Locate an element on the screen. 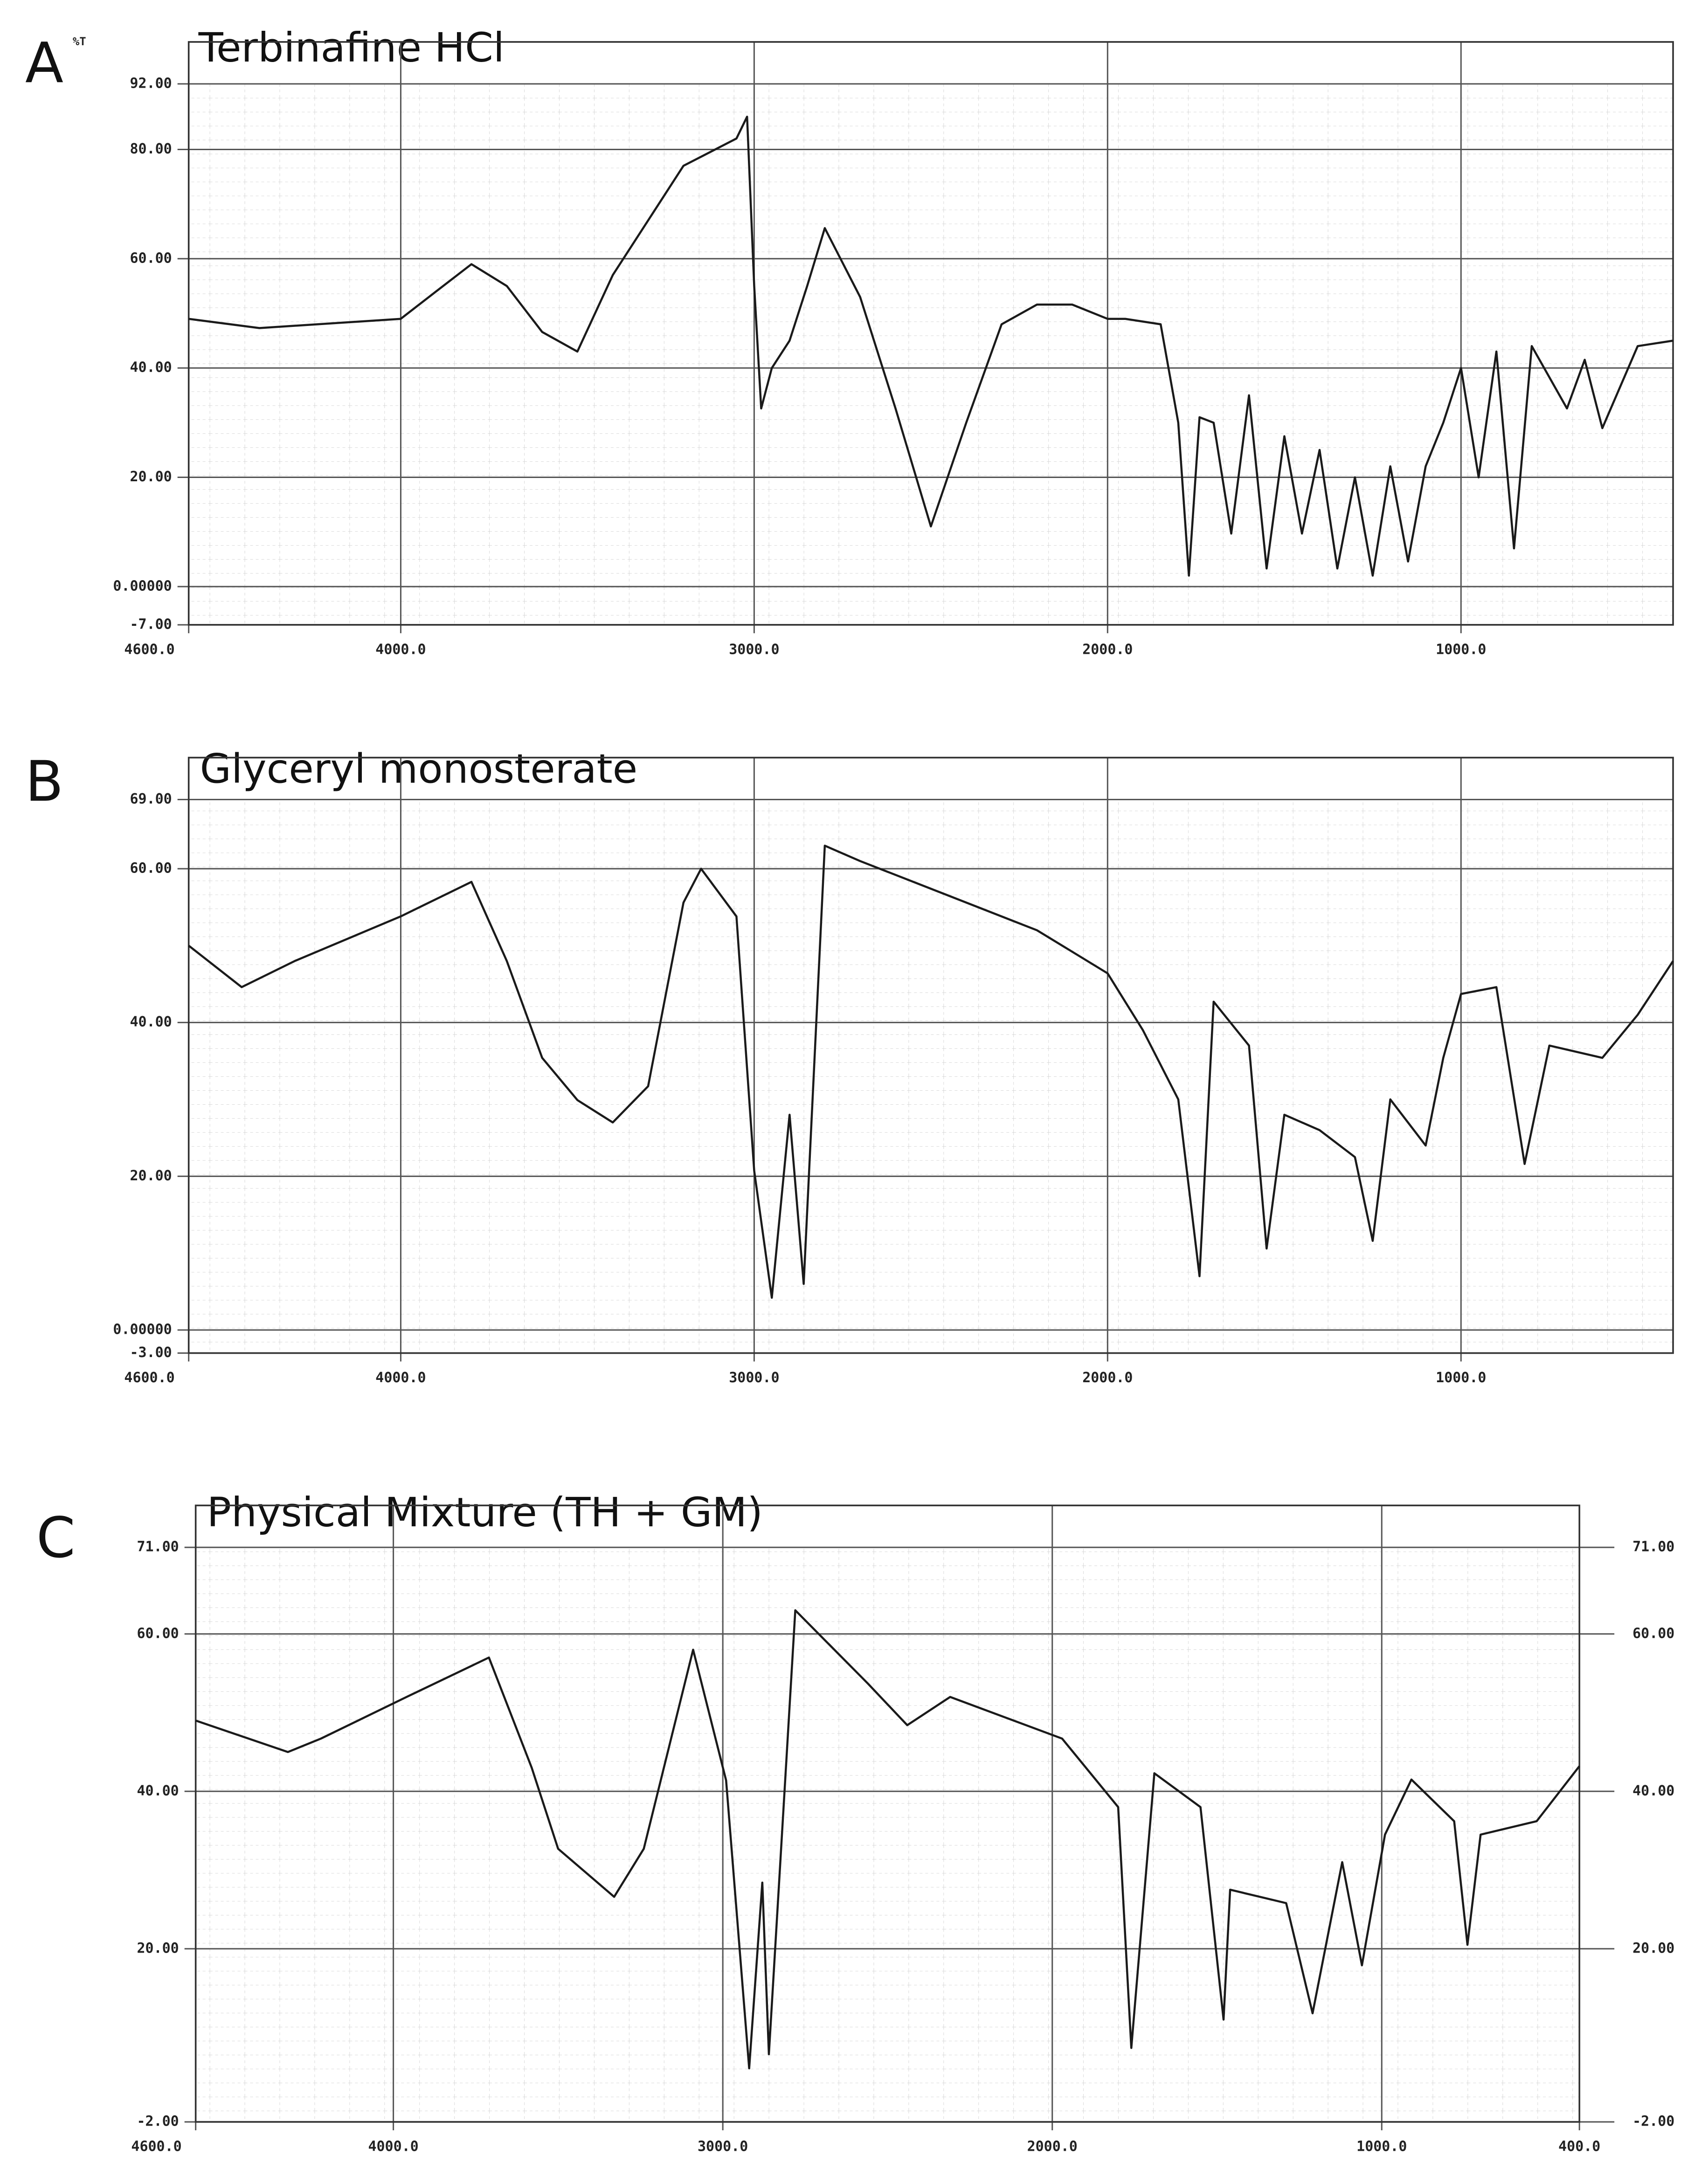  y-tick-label: -7.00 is located at coordinates (151, 624).